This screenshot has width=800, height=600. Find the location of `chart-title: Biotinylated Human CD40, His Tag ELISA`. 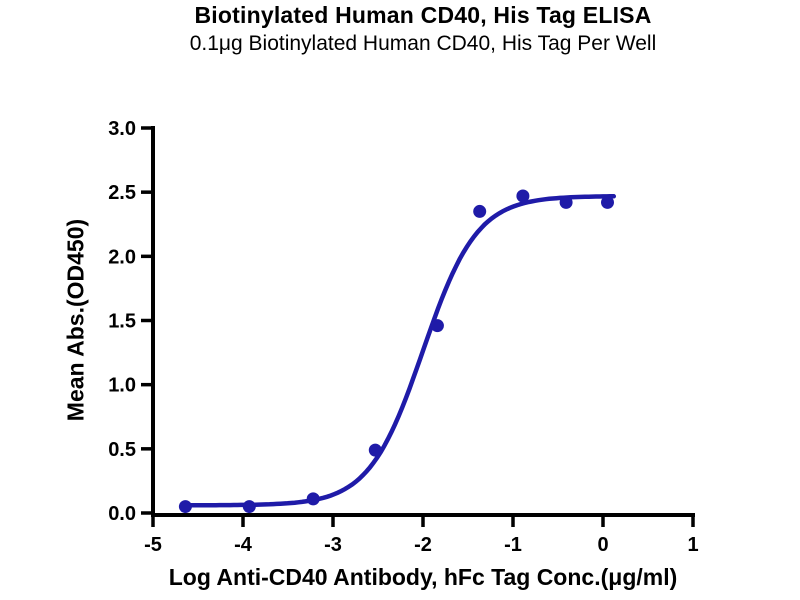

chart-title: Biotinylated Human CD40, His Tag ELISA is located at coordinates (423, 15).